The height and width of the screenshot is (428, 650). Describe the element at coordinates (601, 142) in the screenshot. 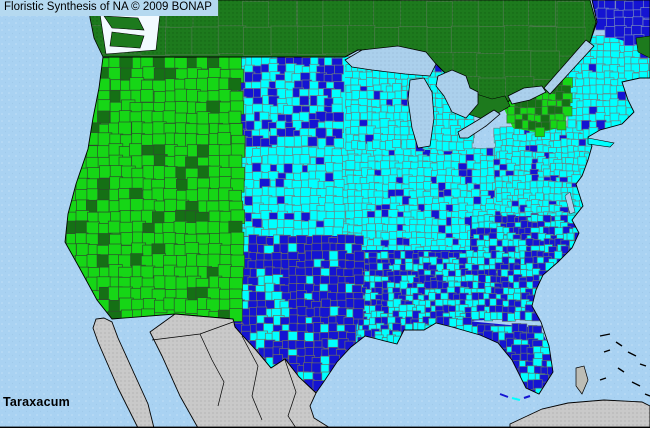

I see `long-island` at that location.